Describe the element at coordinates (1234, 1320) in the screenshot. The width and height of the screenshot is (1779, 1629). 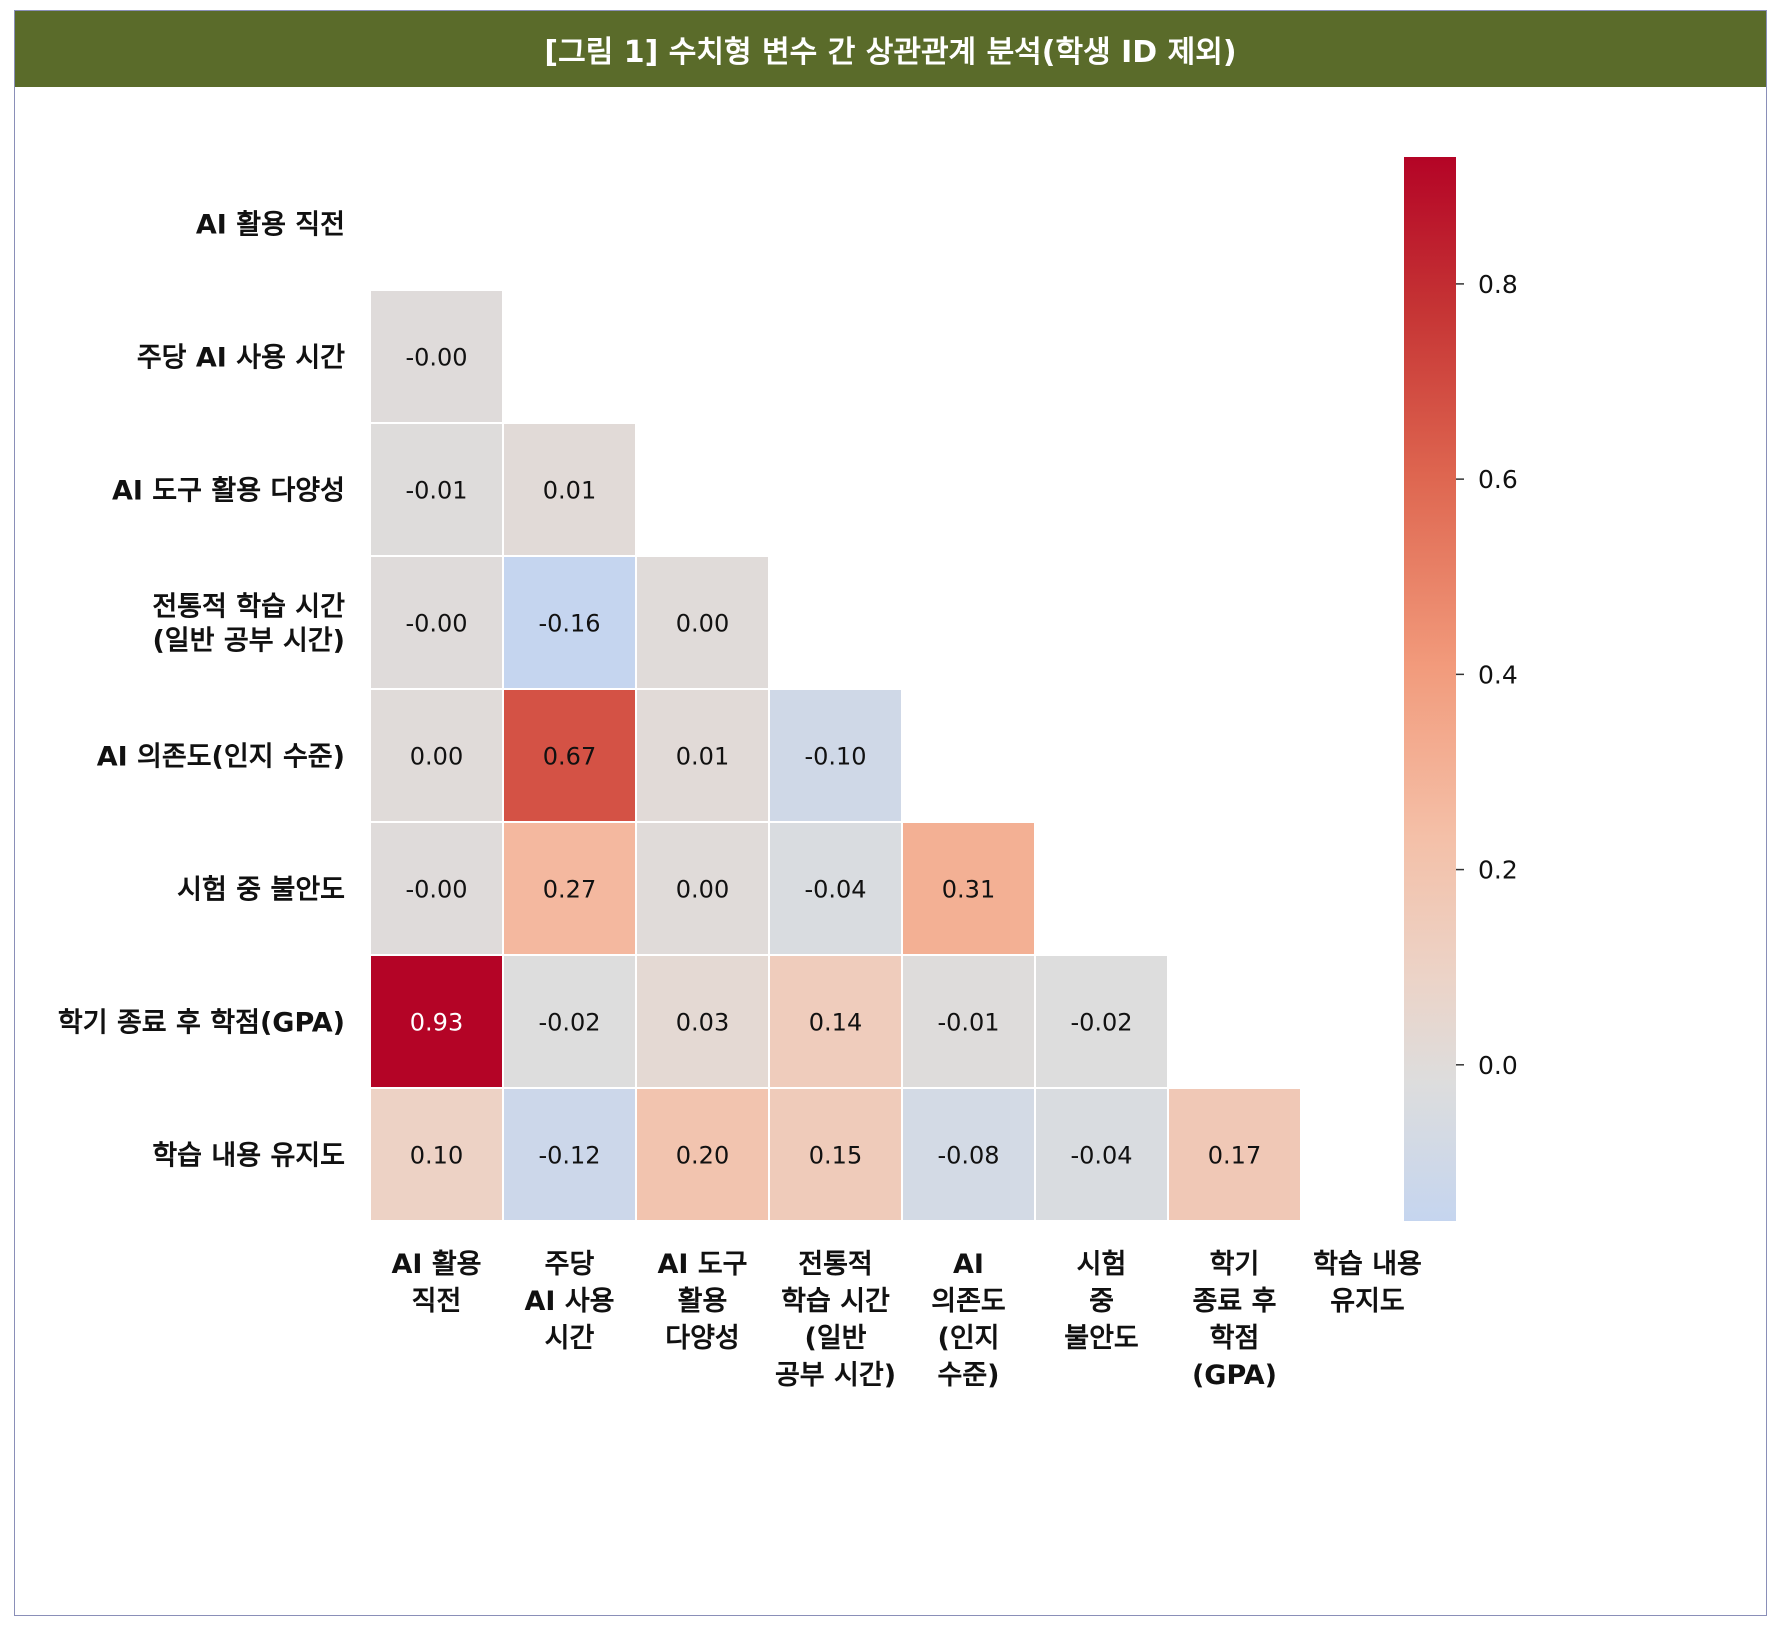
I see `col-label: 학기 종료 후 학점 (GPA)` at that location.